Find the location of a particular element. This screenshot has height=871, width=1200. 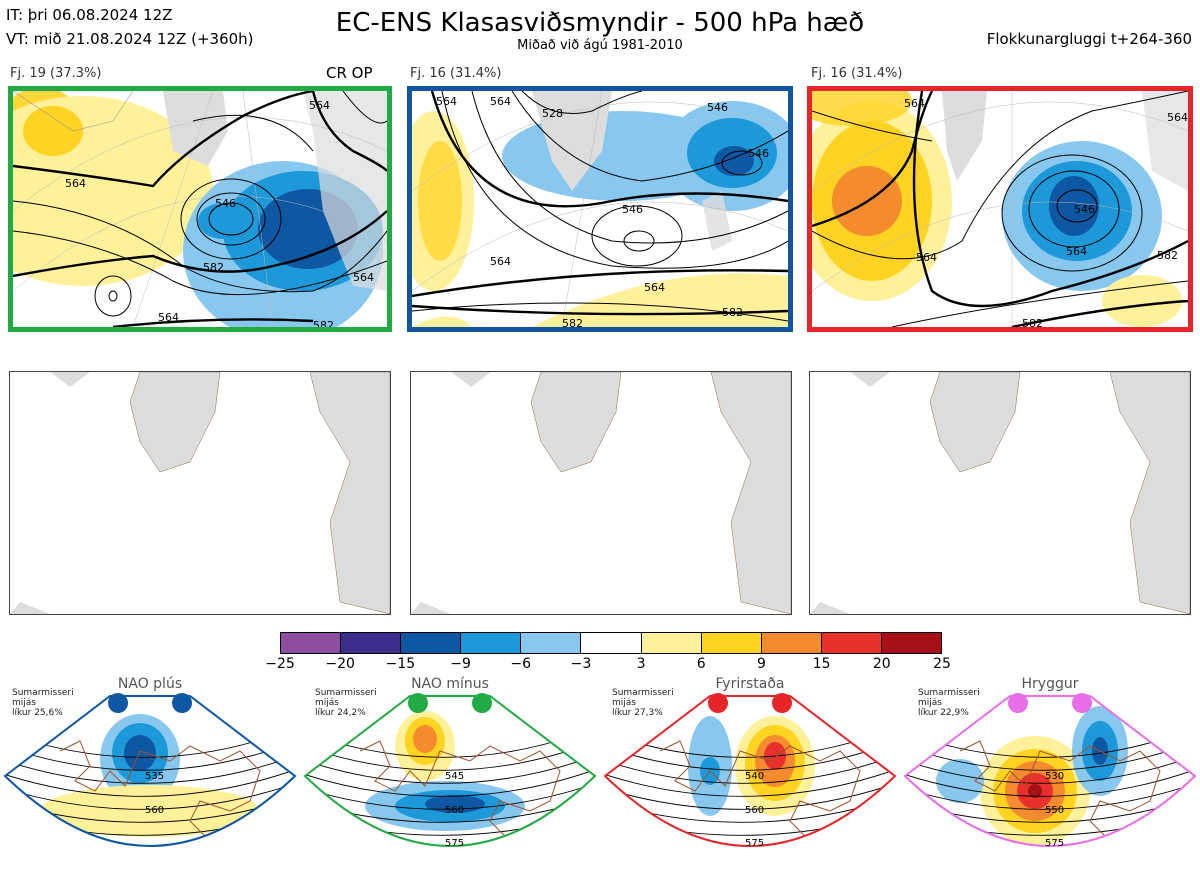

regime-meta-line: líkur 27,3% is located at coordinates (637, 713).